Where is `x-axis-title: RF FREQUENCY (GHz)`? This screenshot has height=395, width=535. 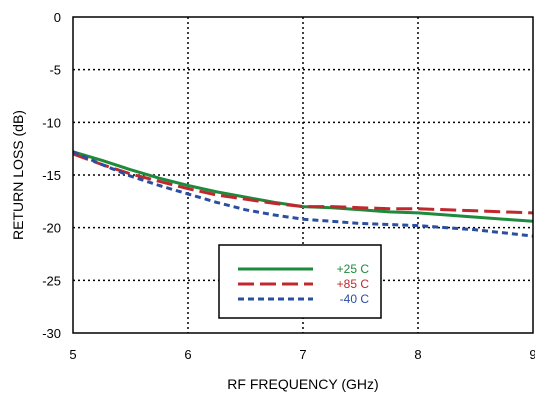
x-axis-title: RF FREQUENCY (GHz) is located at coordinates (302, 384).